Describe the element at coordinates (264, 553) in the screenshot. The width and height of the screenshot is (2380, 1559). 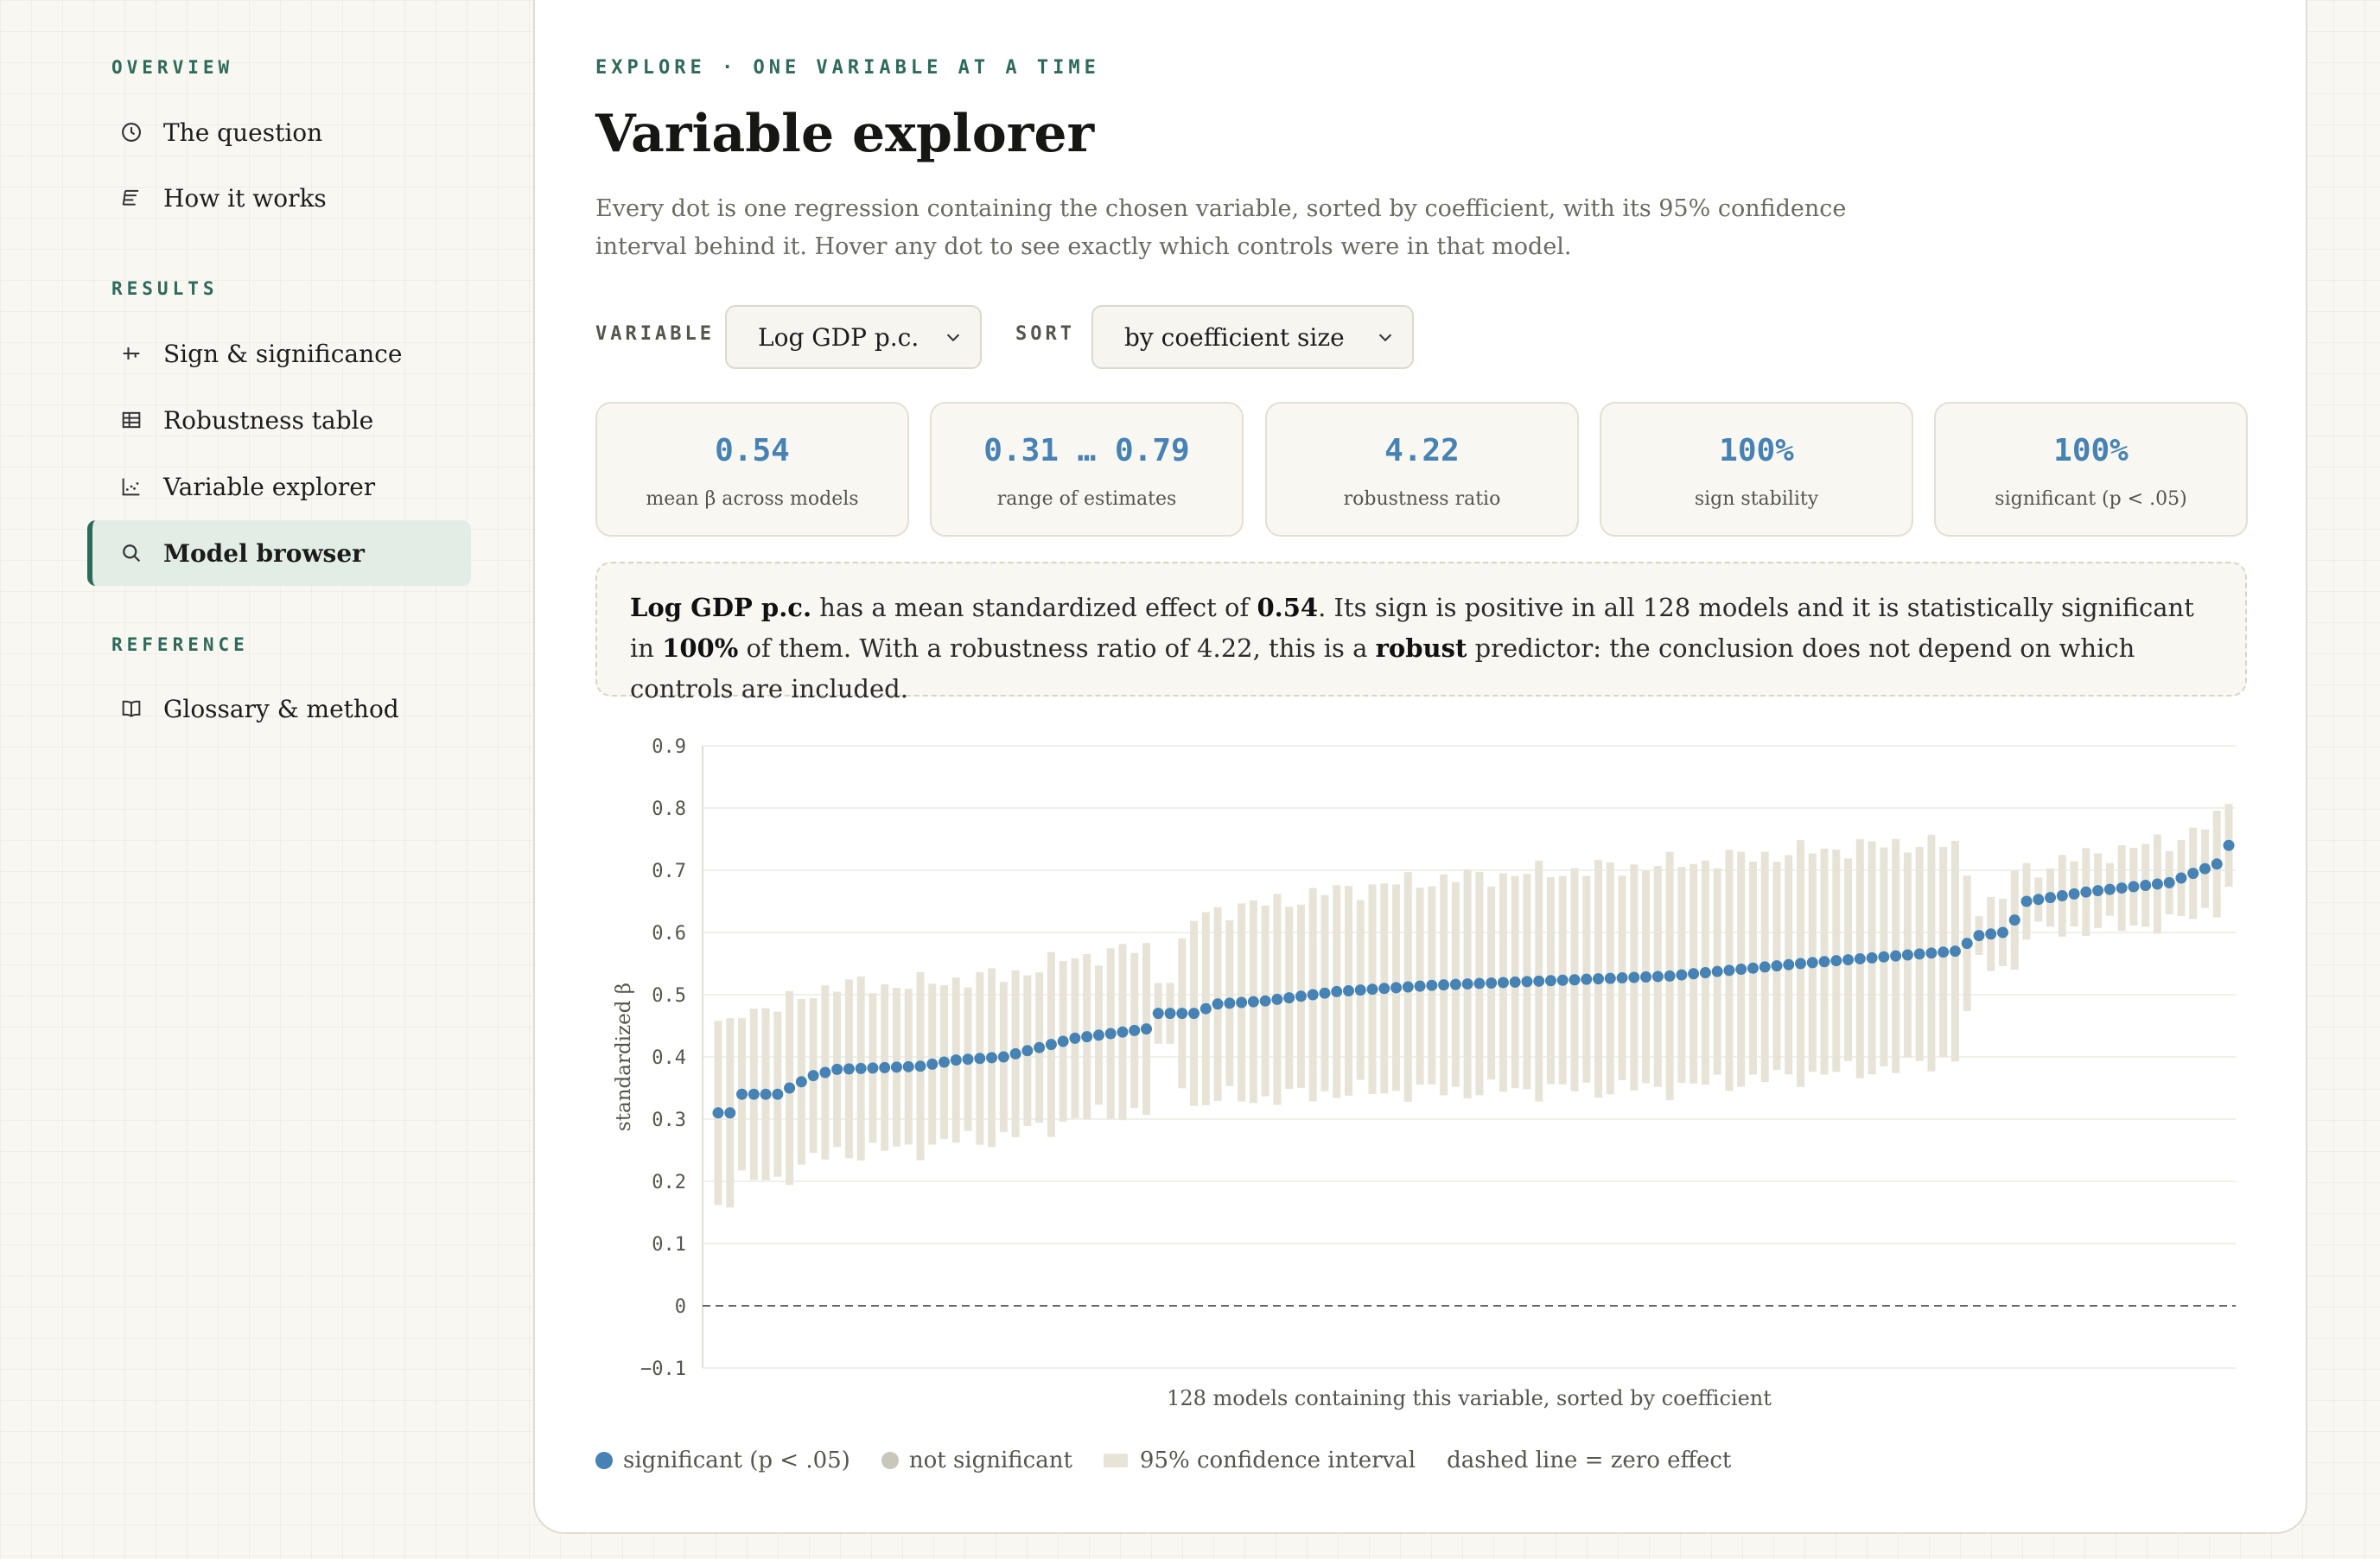
I see `sidebar-item-label: Model browser` at that location.